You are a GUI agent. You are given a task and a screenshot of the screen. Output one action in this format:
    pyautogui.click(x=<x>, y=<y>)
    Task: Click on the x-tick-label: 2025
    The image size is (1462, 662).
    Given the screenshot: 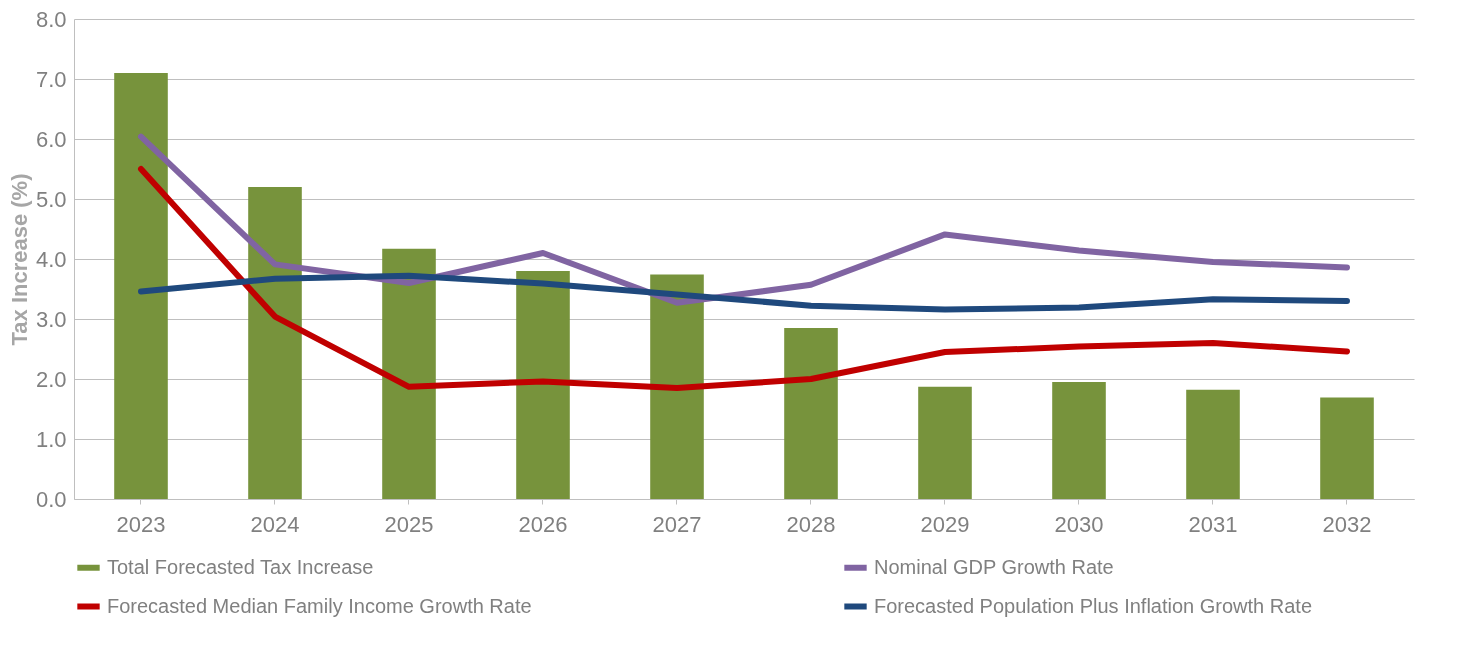 What is the action you would take?
    pyautogui.click(x=409, y=524)
    